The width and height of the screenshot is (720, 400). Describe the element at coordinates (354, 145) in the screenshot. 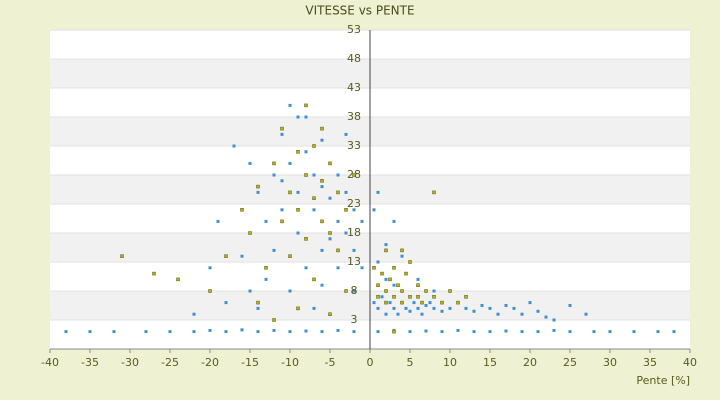

I see `y-tick-label: 33` at that location.